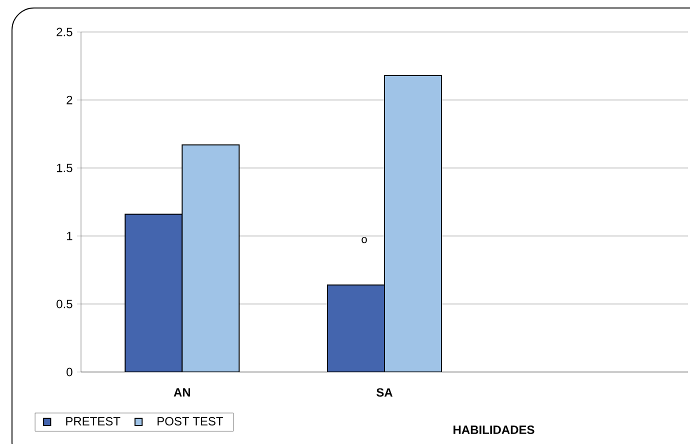 This screenshot has height=444, width=690. Describe the element at coordinates (64, 304) in the screenshot. I see `y-tick-label: 0.5` at that location.